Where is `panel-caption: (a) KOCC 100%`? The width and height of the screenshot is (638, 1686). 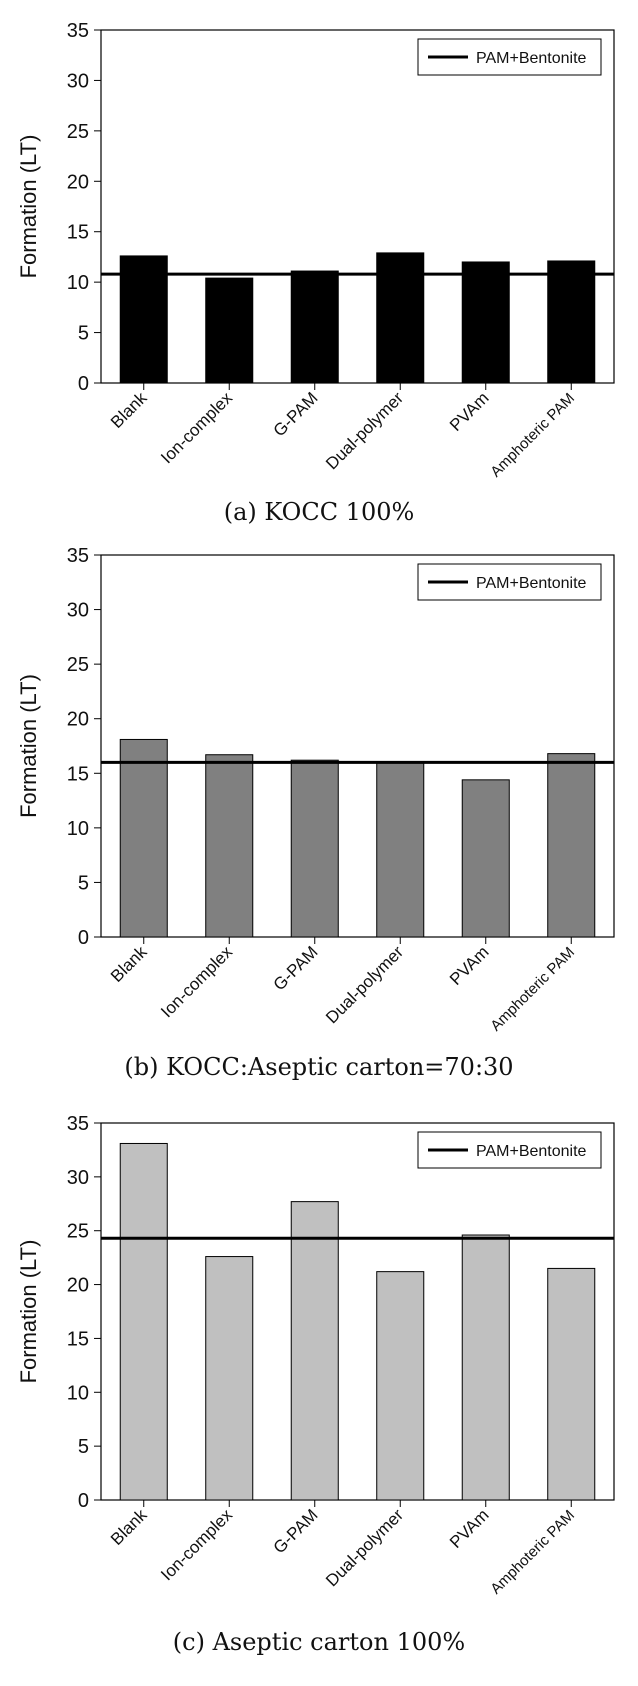 panel-caption: (a) KOCC 100% is located at coordinates (319, 512).